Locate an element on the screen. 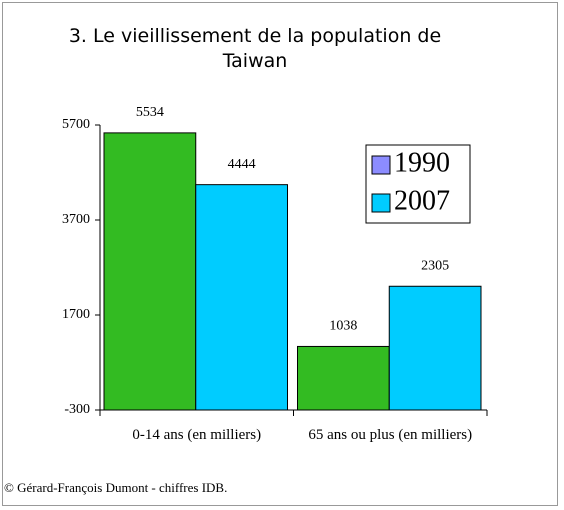 The image size is (564, 510). y-tick-label: 1700 is located at coordinates (76, 314).